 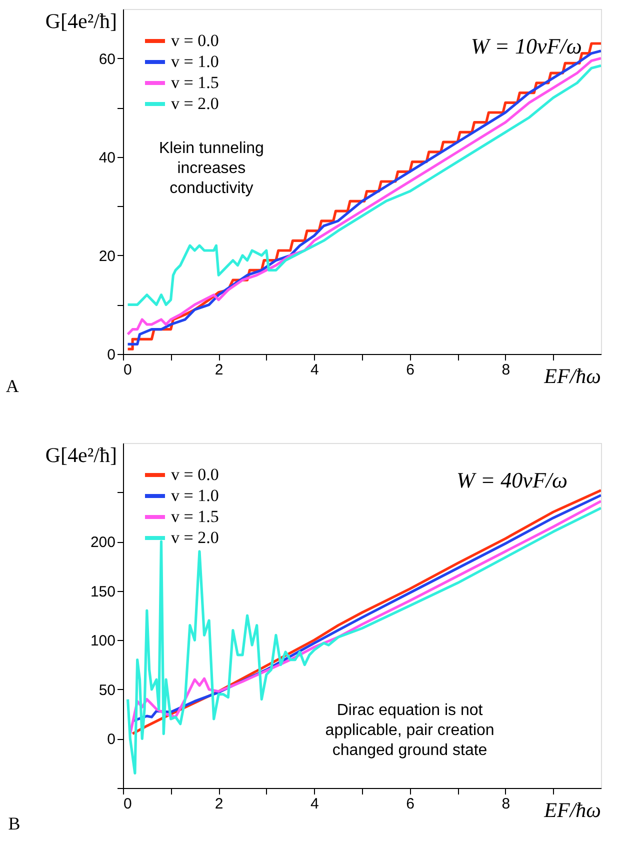 I want to click on y-tick-label: 40, so click(x=107, y=157).